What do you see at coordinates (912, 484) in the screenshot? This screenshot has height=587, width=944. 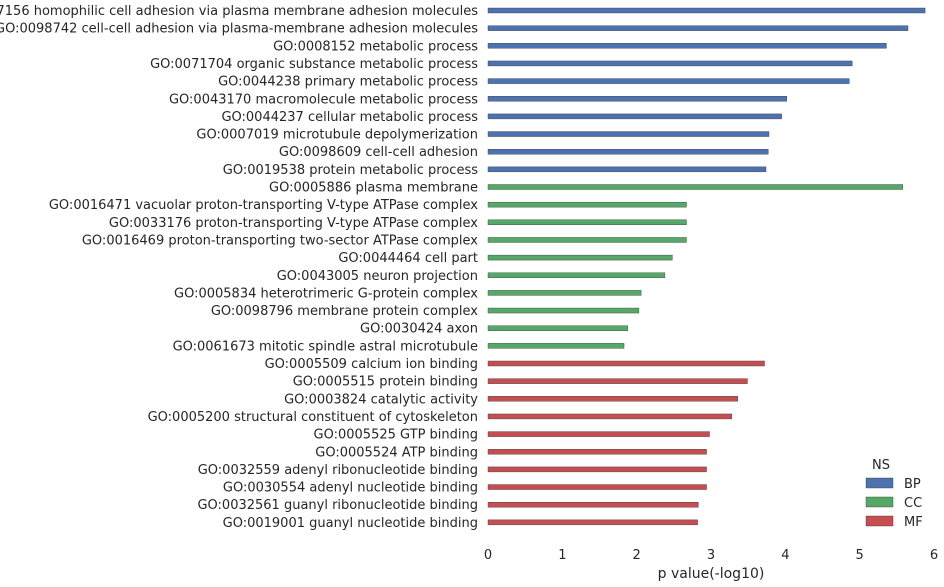 I see `legend-label-bp: BP` at bounding box center [912, 484].